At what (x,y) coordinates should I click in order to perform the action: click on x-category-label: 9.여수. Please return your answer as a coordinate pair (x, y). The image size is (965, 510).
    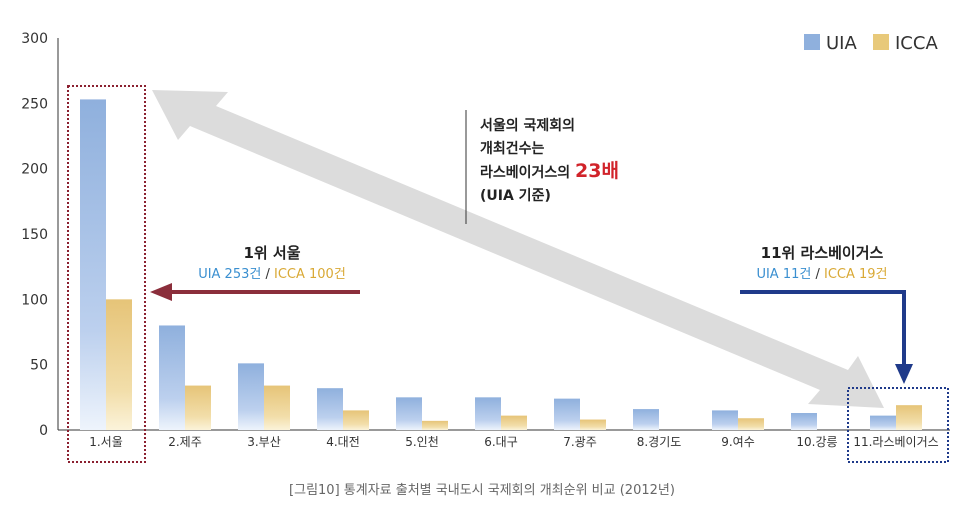
    Looking at the image, I should click on (738, 442).